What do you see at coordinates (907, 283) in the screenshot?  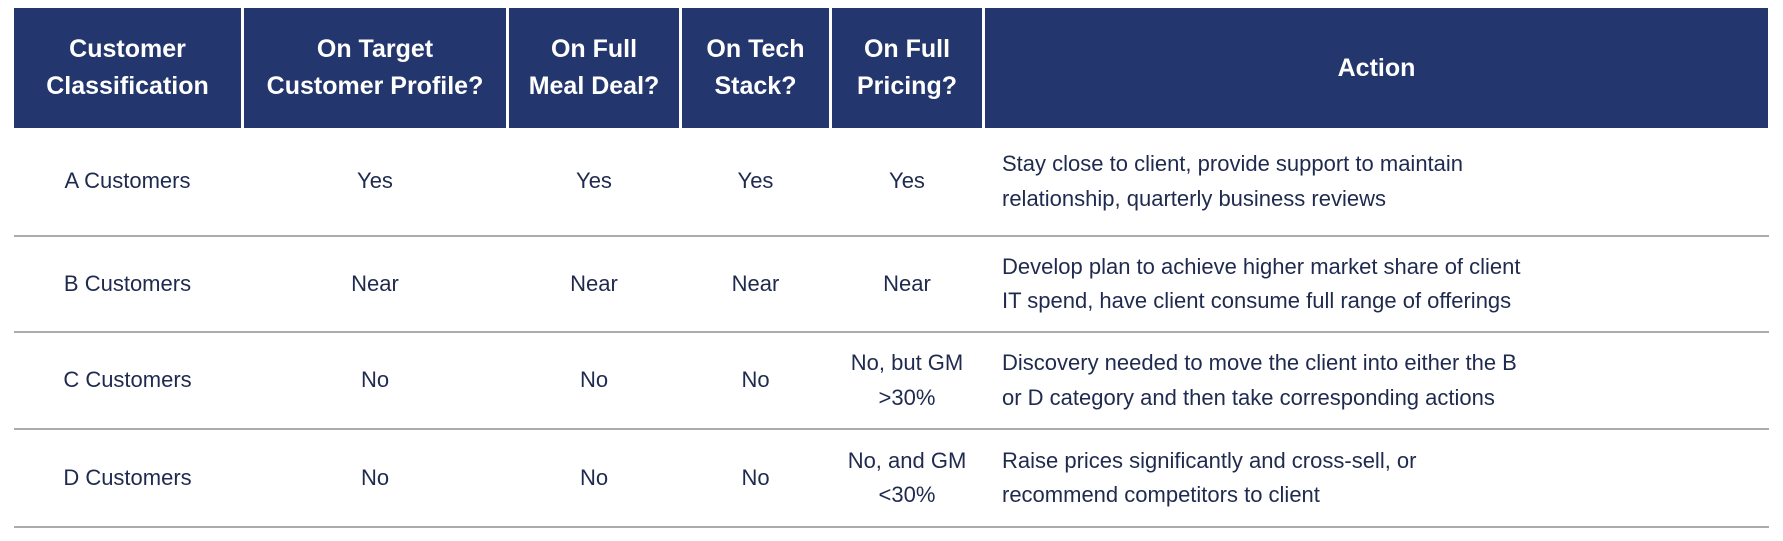 I see `cell-on-full-pricing: Near` at bounding box center [907, 283].